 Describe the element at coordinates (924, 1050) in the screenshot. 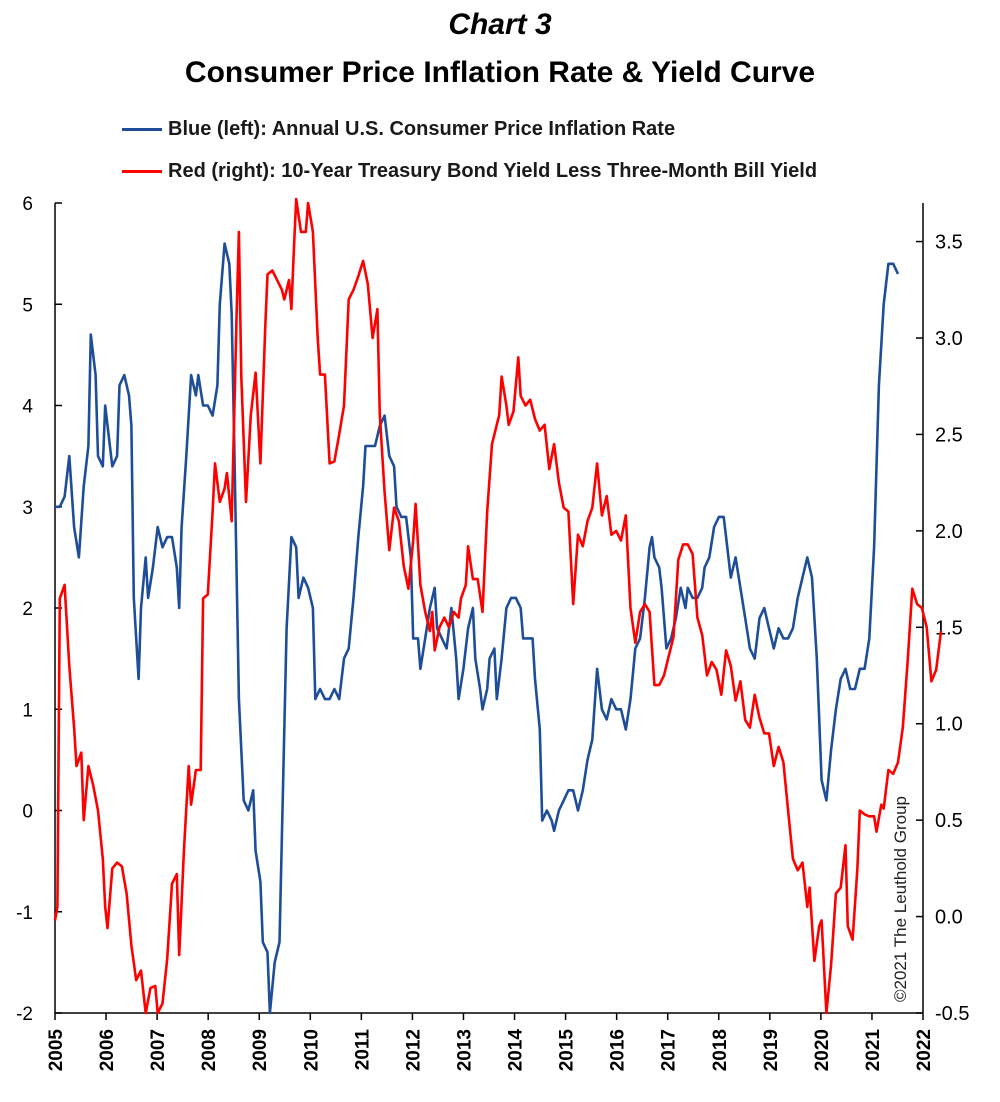

I see `x-tick-label: 2022` at that location.